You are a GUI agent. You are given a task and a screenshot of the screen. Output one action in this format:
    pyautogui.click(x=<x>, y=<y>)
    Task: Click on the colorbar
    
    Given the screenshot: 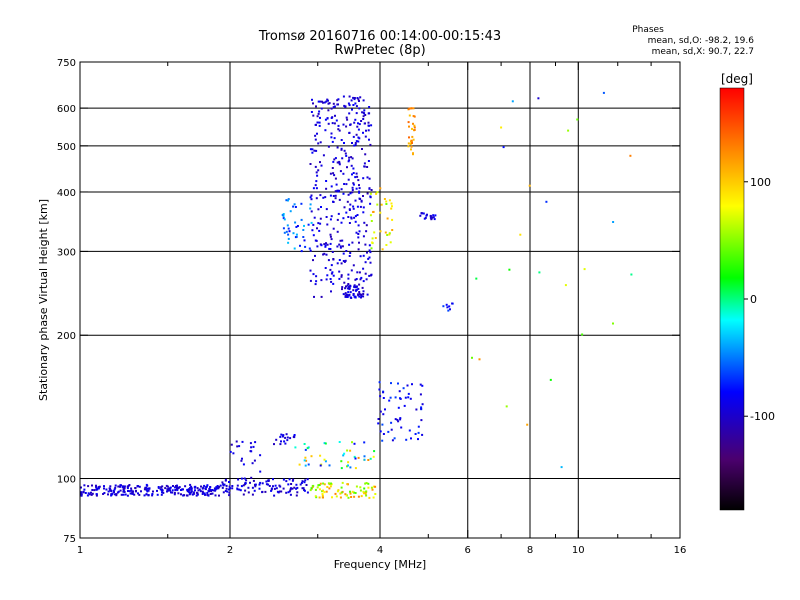 What is the action you would take?
    pyautogui.click(x=732, y=299)
    